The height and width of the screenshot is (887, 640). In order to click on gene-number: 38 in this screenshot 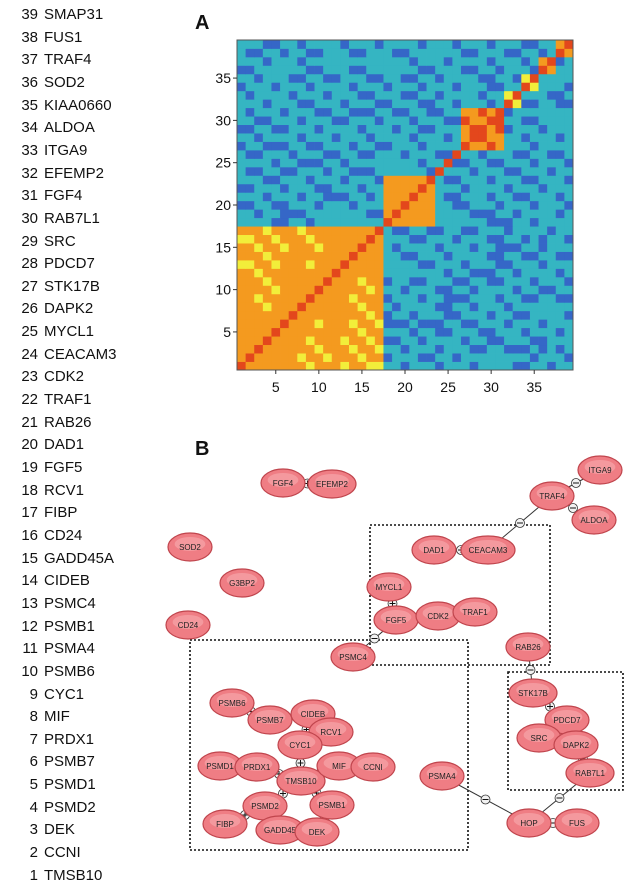, I will do `click(29, 37)`.